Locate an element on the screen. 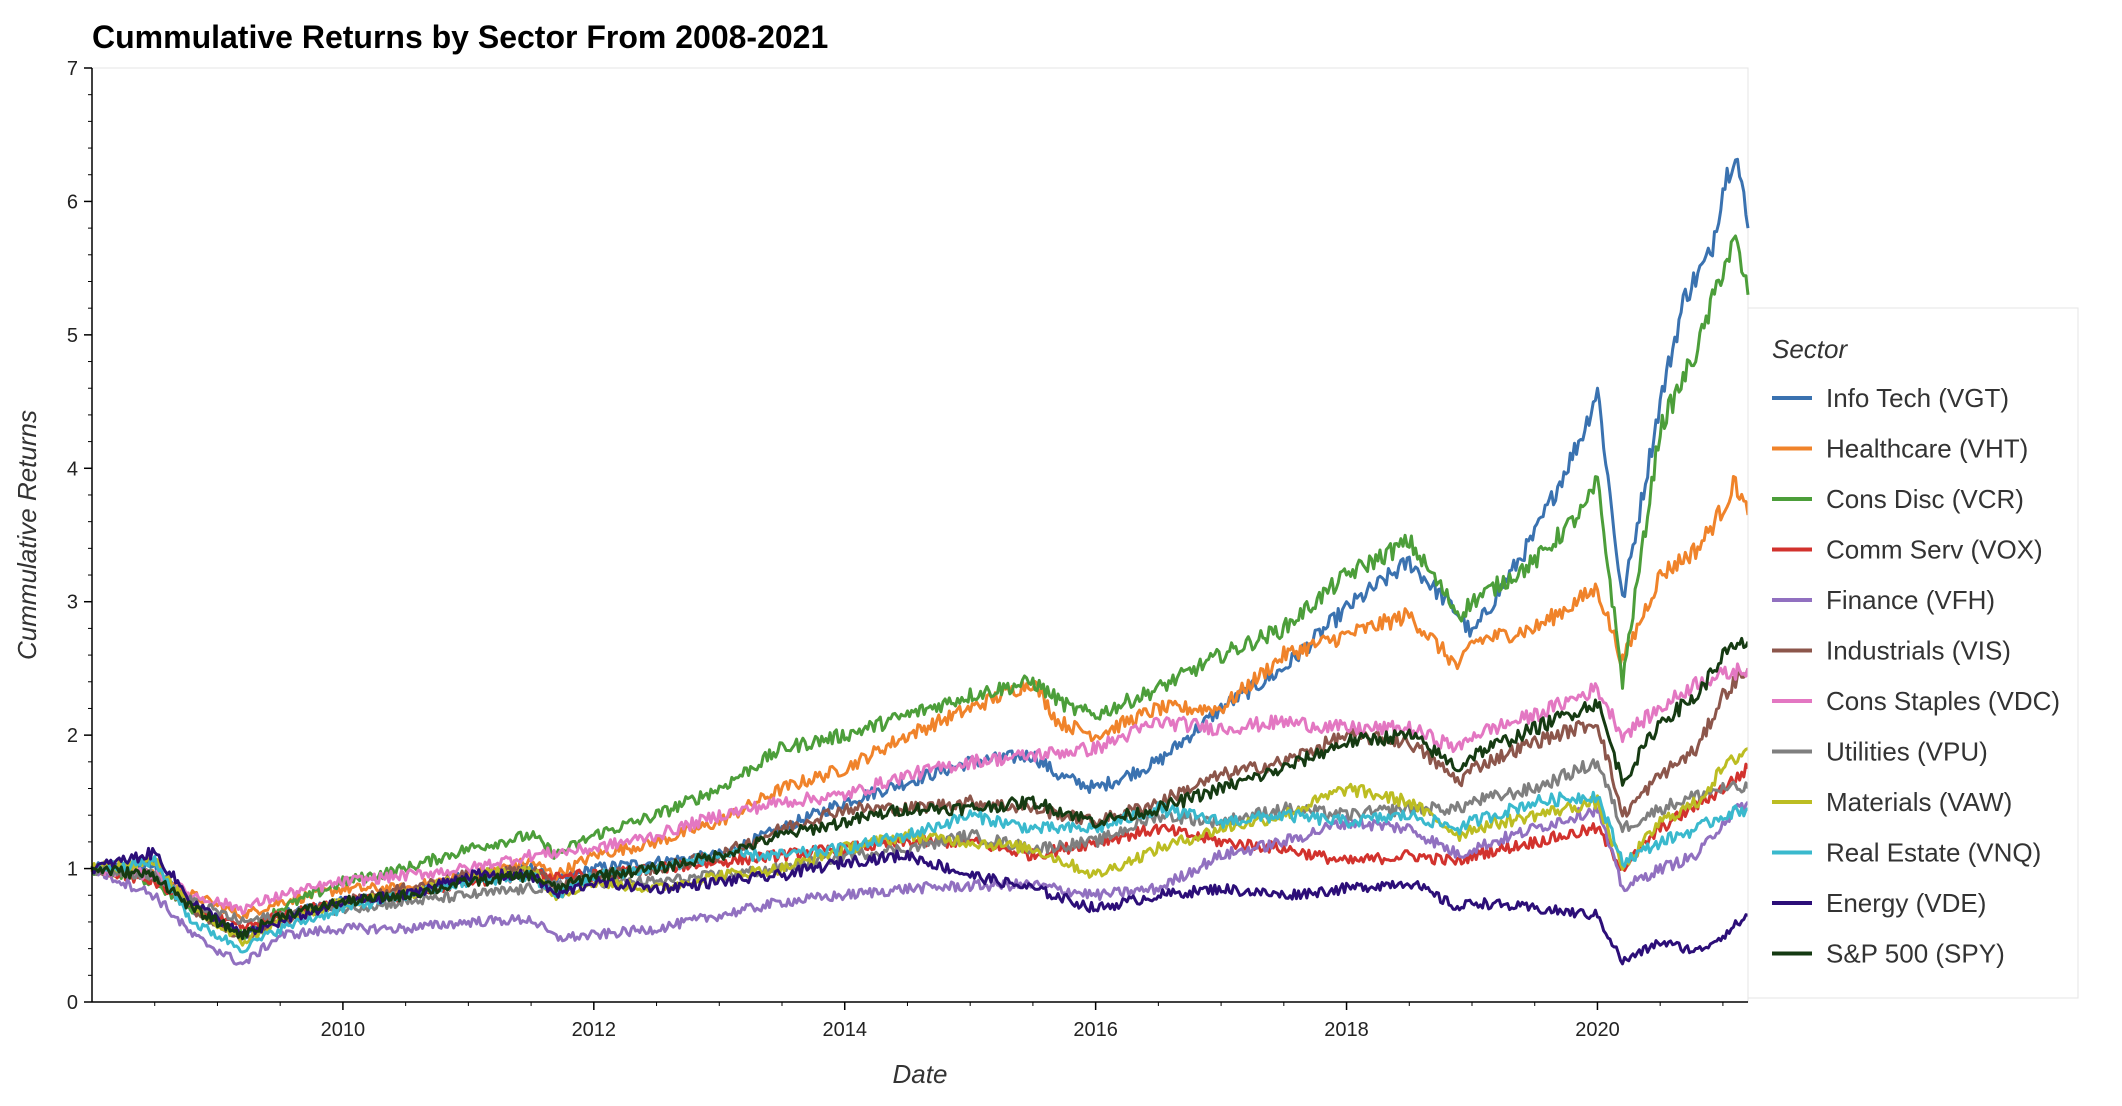 This screenshot has width=2122, height=1106. y-tick-label: 2 is located at coordinates (72, 736).